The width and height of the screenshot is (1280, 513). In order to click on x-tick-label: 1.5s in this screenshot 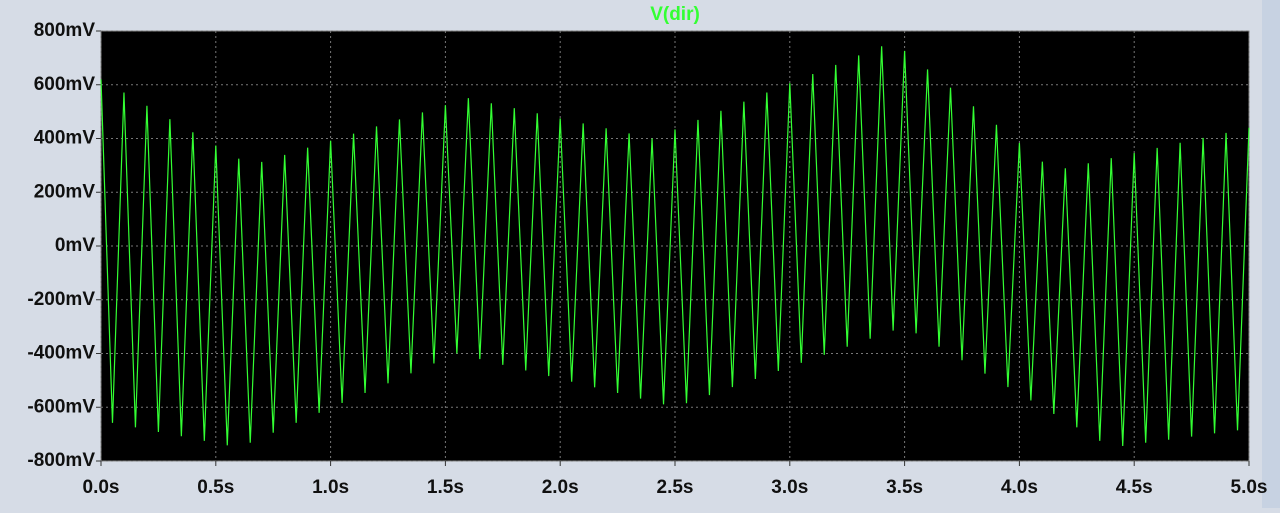, I will do `click(445, 487)`.